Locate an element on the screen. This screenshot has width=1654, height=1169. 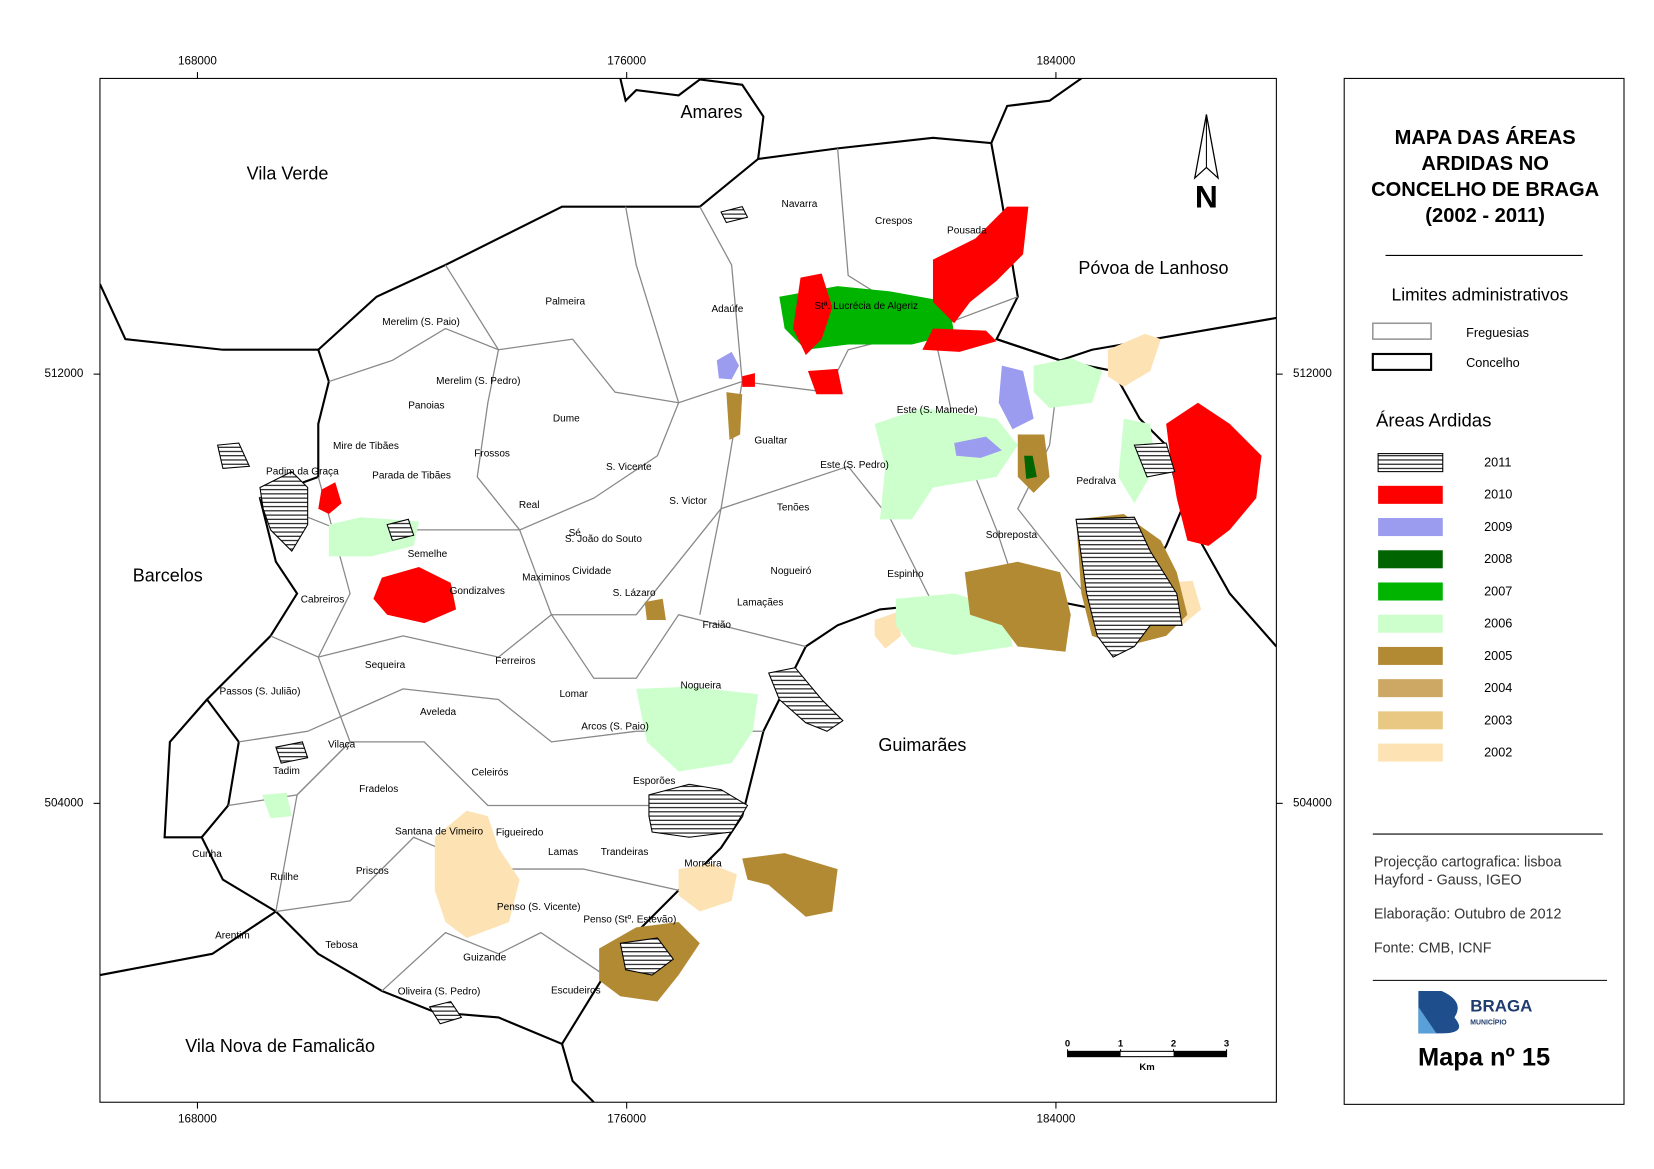
legend-label: 2006 is located at coordinates (1498, 623).